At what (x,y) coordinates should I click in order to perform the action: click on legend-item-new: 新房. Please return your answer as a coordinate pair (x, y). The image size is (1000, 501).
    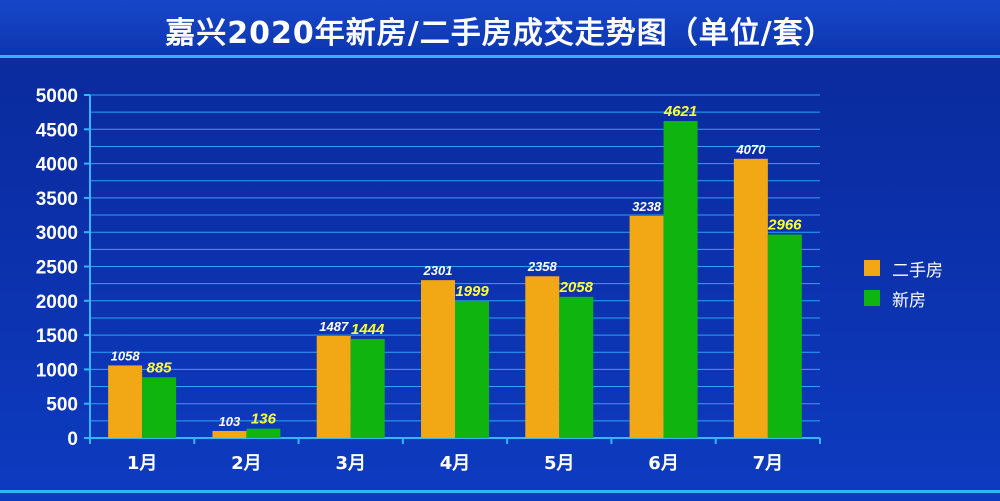
    Looking at the image, I should click on (903, 298).